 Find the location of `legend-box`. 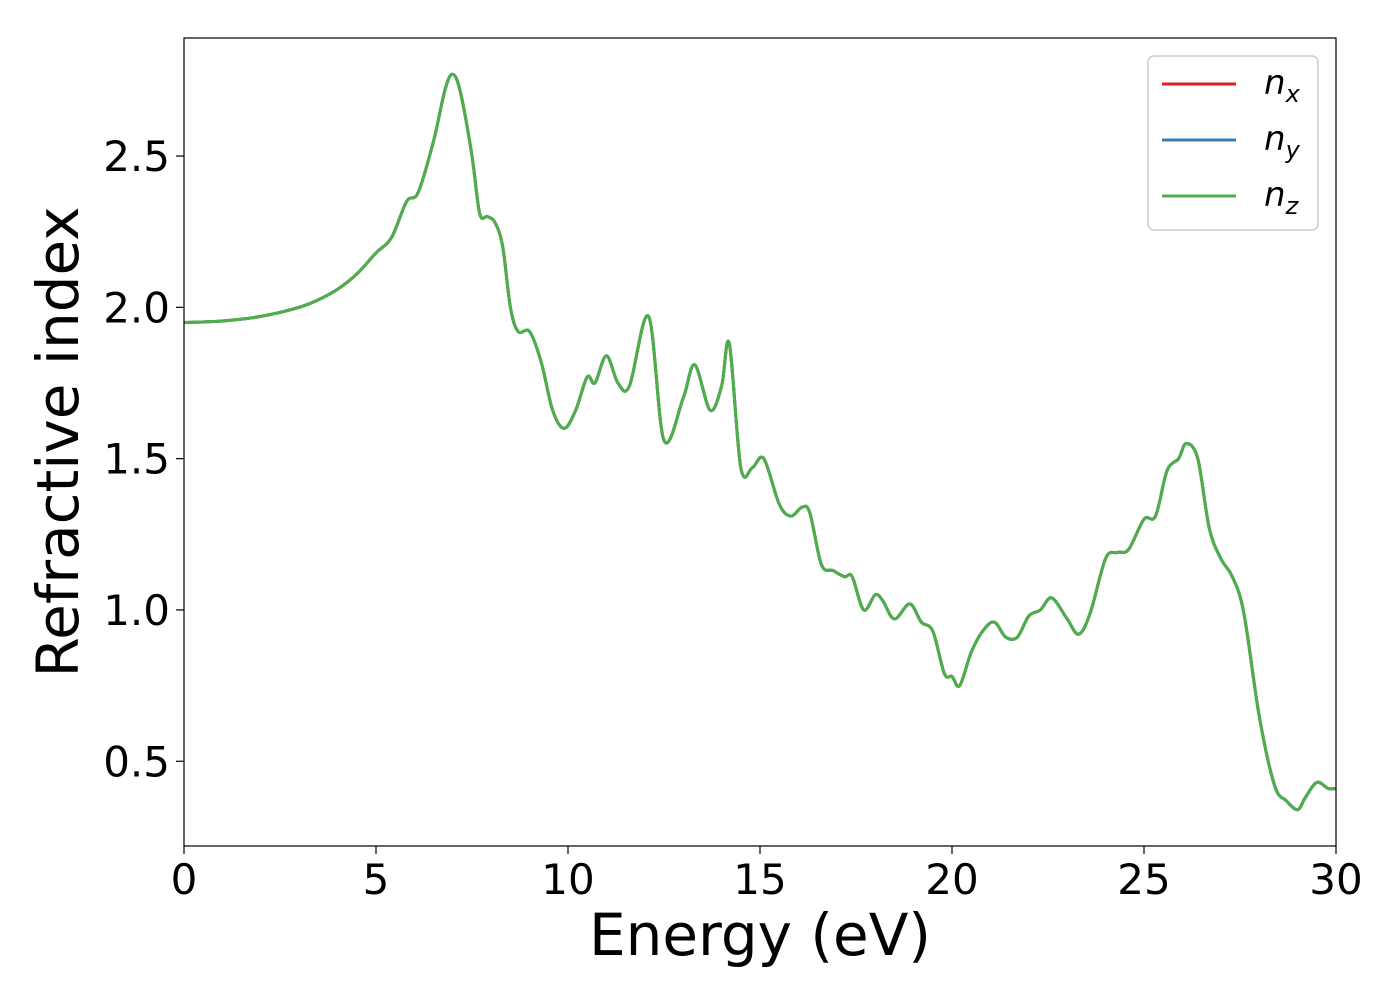

legend-box is located at coordinates (1233, 143).